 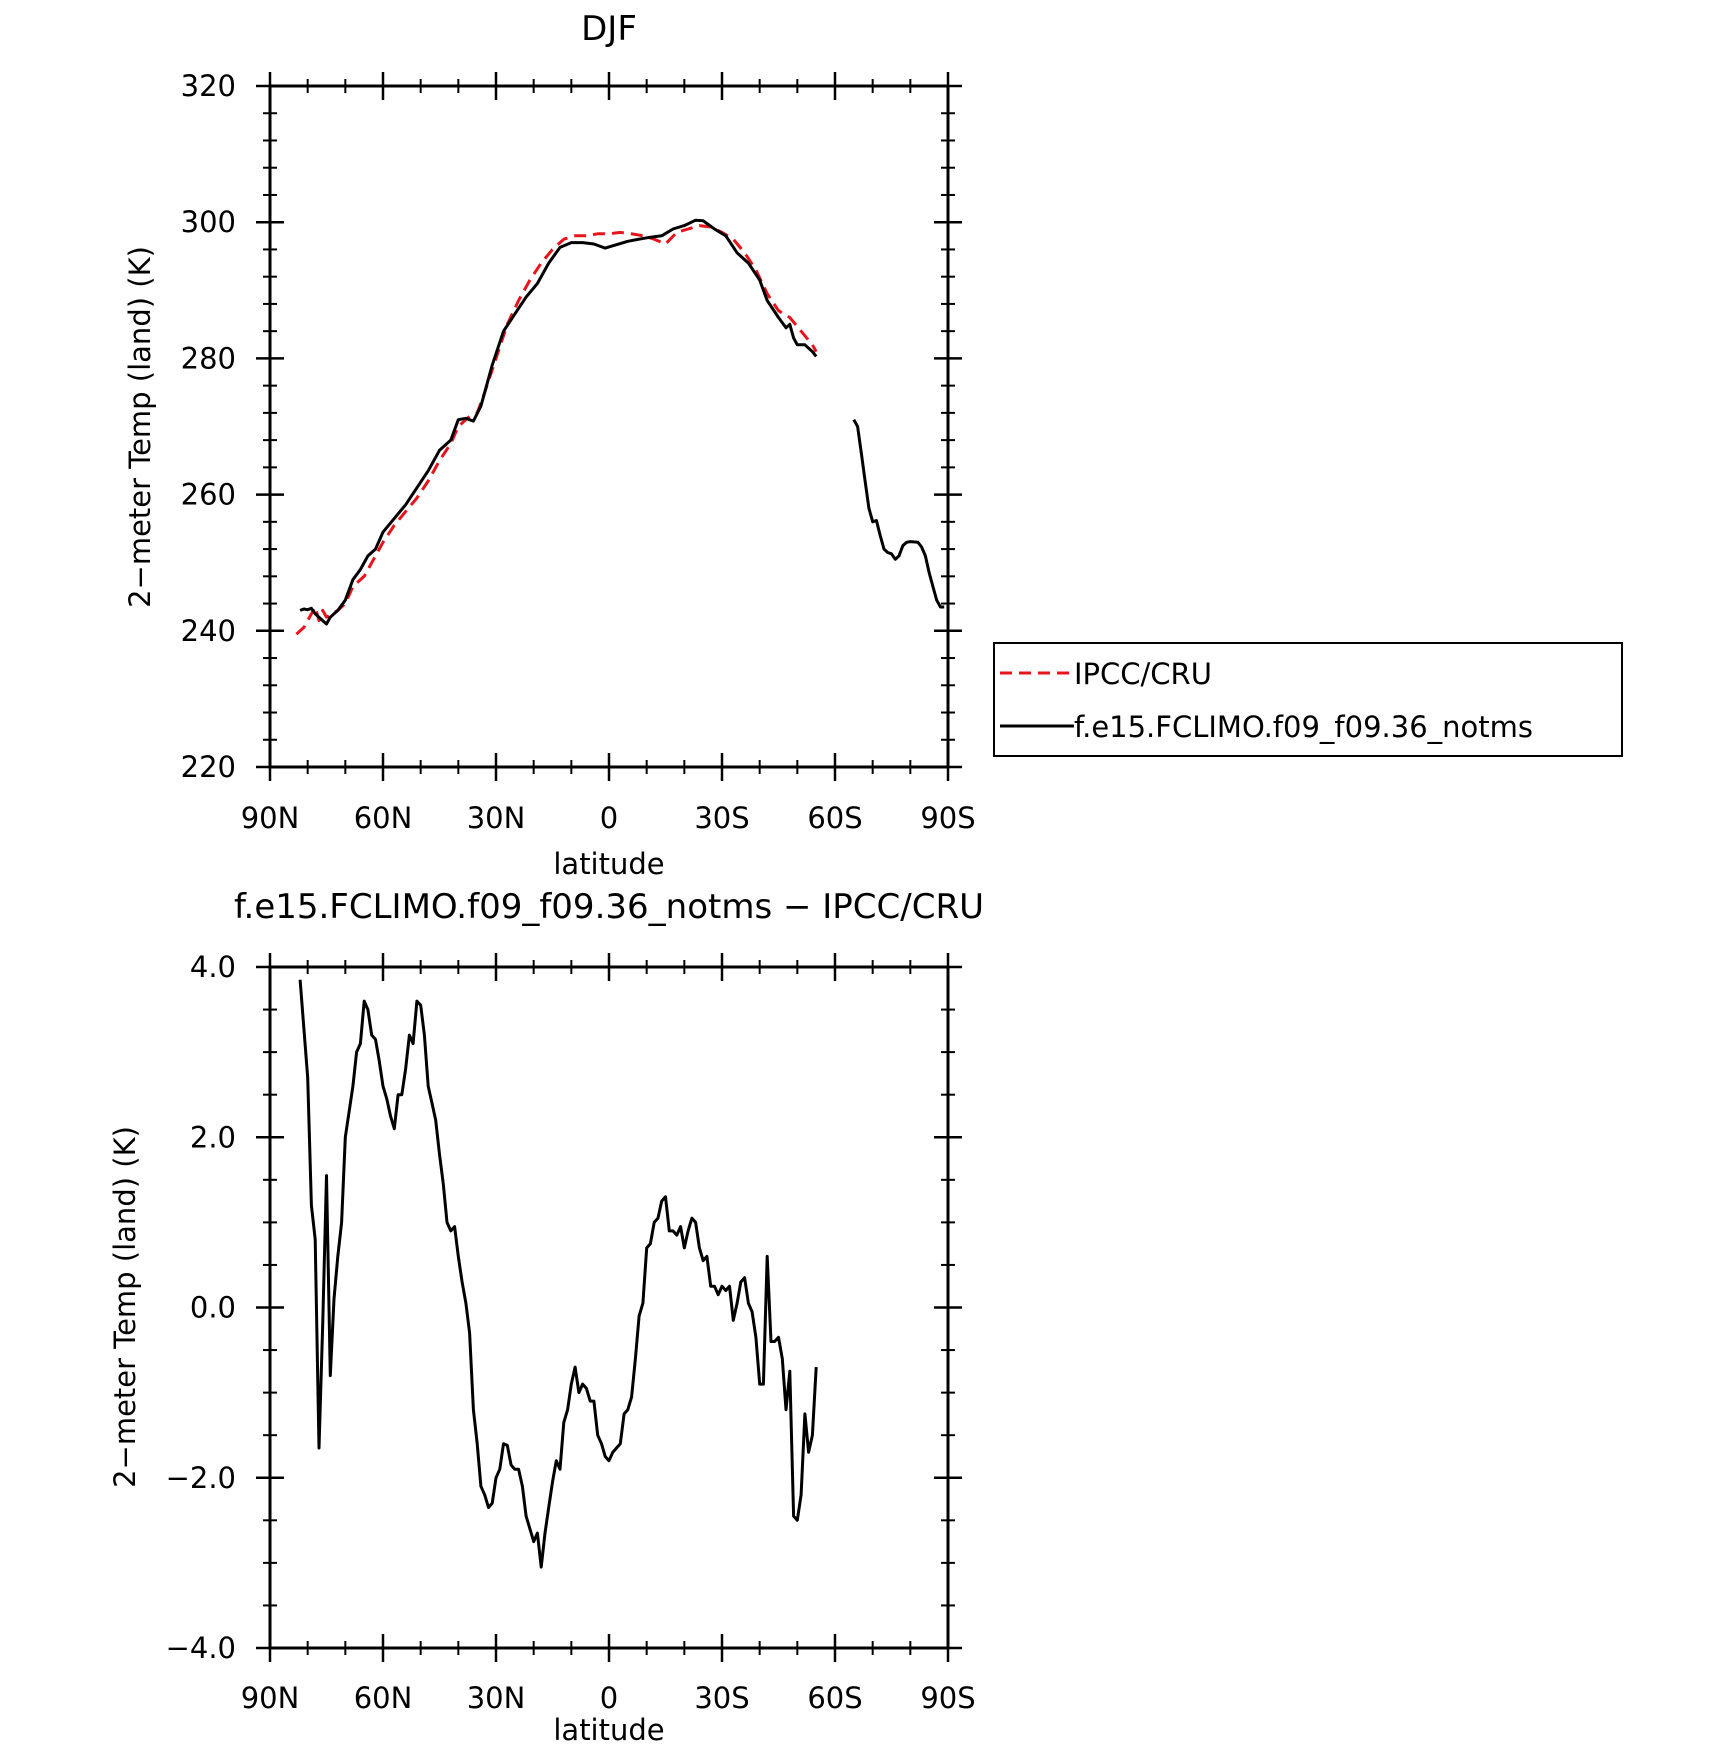 What do you see at coordinates (609, 29) in the screenshot?
I see `title-top: DJF` at bounding box center [609, 29].